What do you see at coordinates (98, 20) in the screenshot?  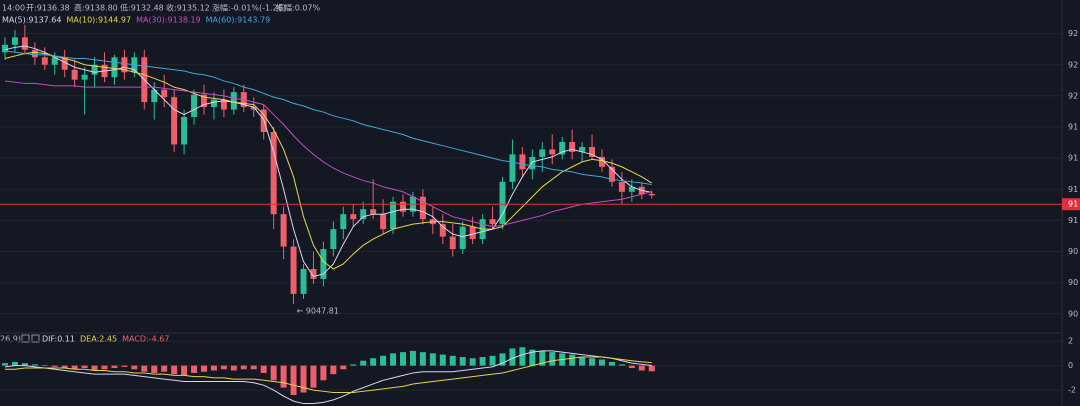 I see `legend-entry: MA(10):9144.97` at bounding box center [98, 20].